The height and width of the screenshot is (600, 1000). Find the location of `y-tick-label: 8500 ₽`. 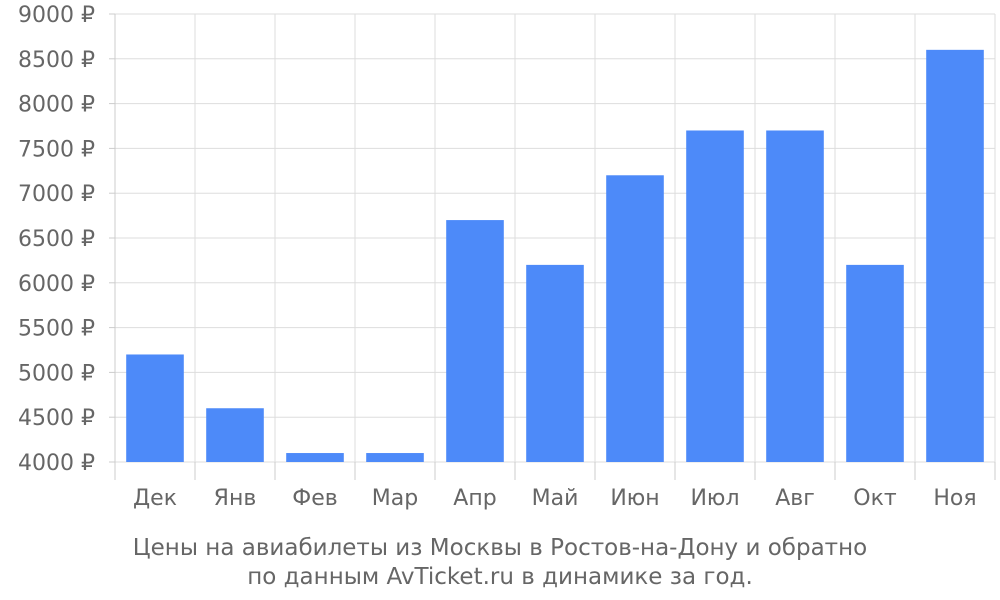

y-tick-label: 8500 ₽ is located at coordinates (56, 60).